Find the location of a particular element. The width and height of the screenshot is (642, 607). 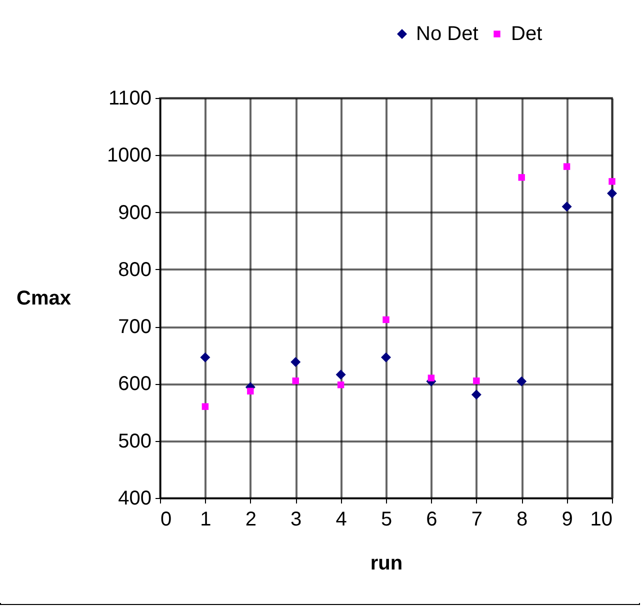

legend-label: Det is located at coordinates (527, 34).